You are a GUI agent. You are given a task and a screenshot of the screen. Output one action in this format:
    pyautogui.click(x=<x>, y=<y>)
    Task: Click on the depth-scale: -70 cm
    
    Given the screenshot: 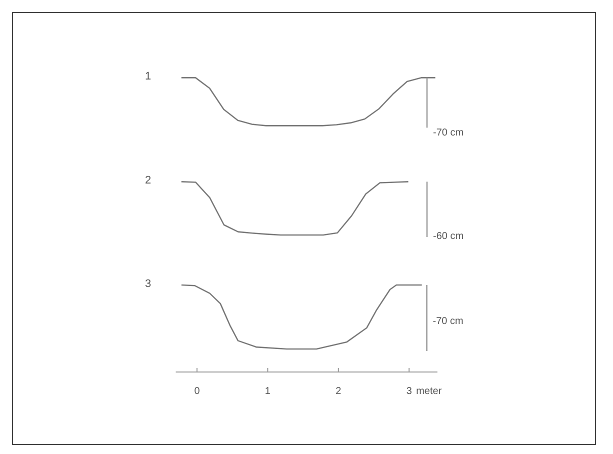 What is the action you would take?
    pyautogui.click(x=445, y=108)
    